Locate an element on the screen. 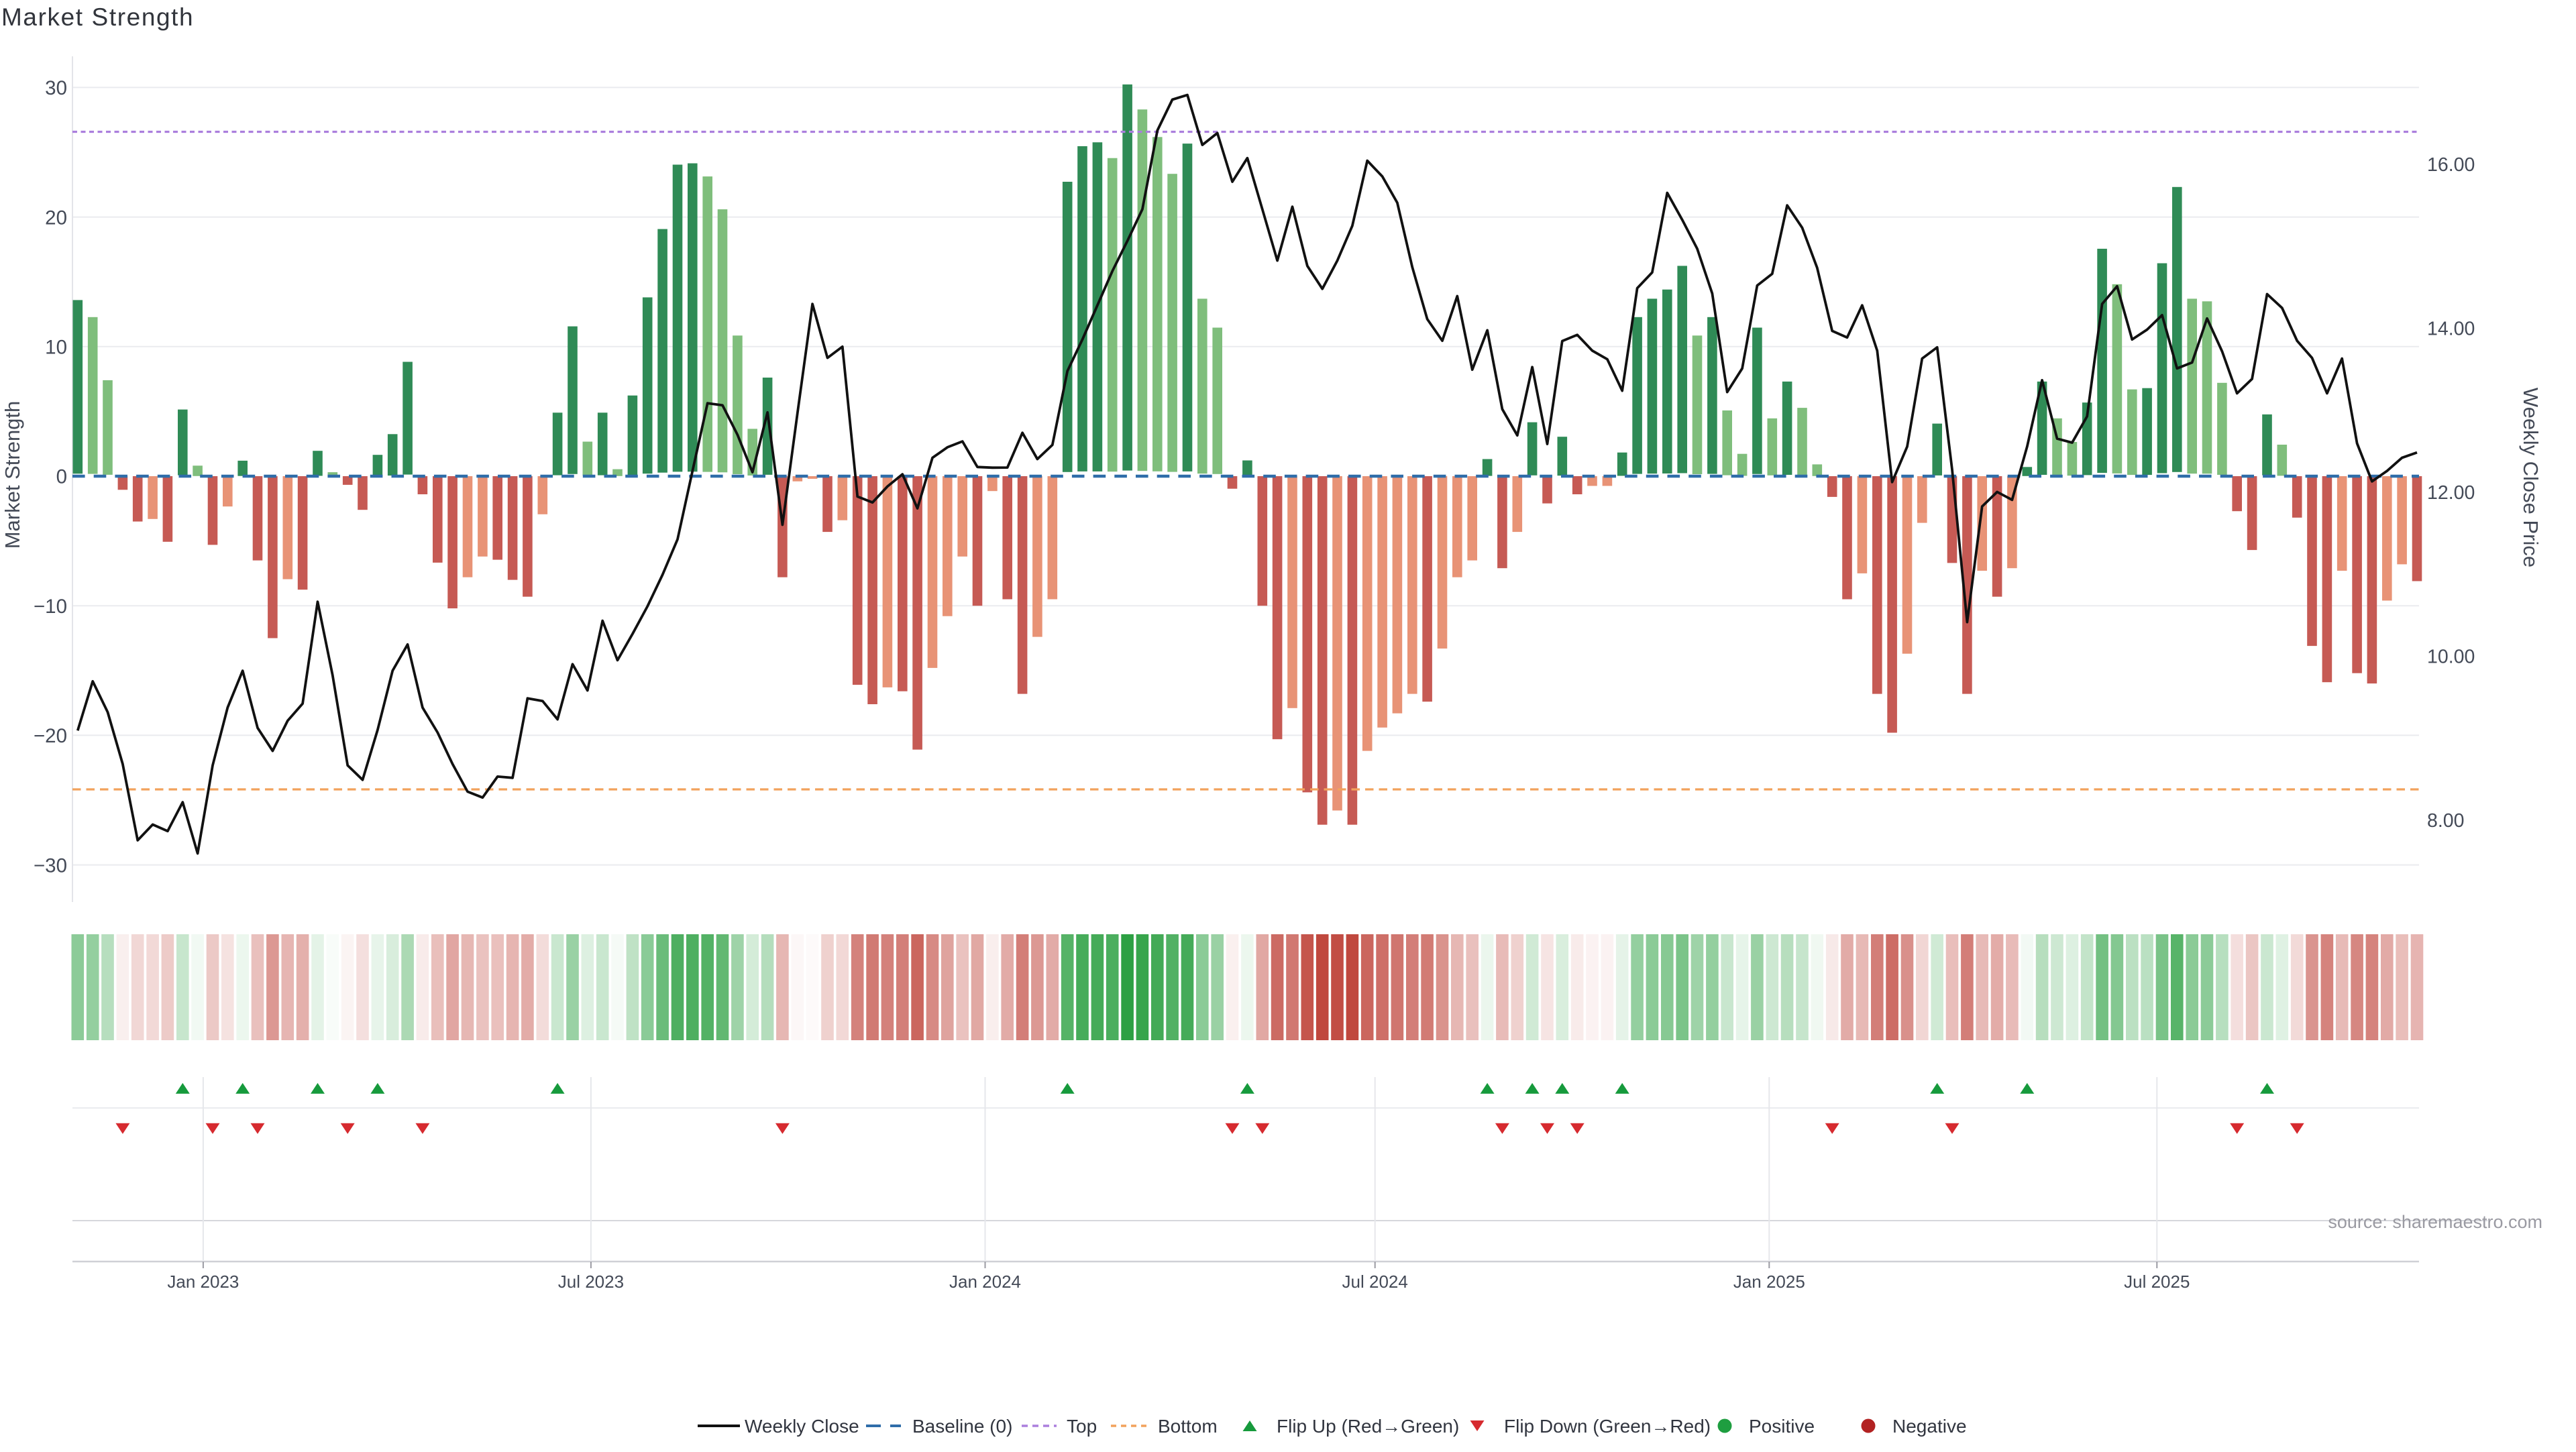 This screenshot has width=2576, height=1452. svg-text: Jan 2023 is located at coordinates (203, 1282).